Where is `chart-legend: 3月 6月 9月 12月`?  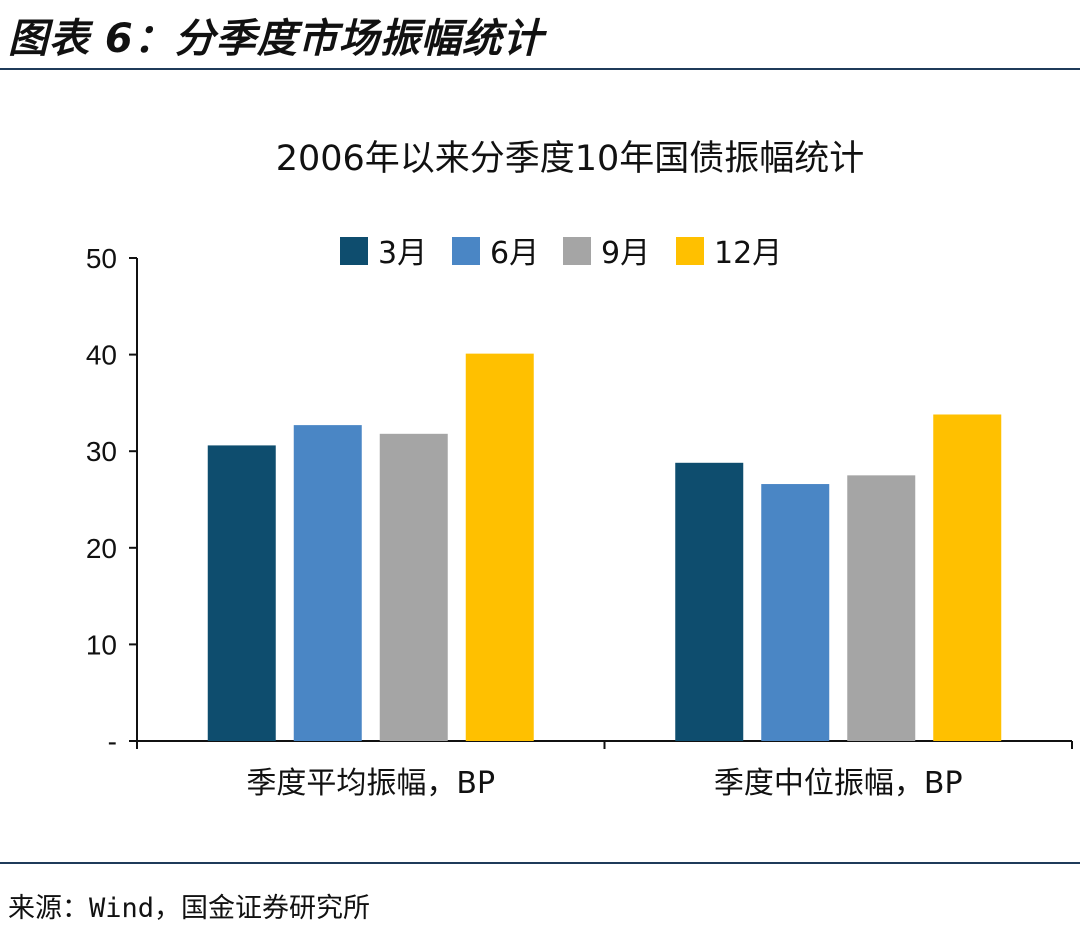 chart-legend: 3月 6月 9月 12月 is located at coordinates (561, 253).